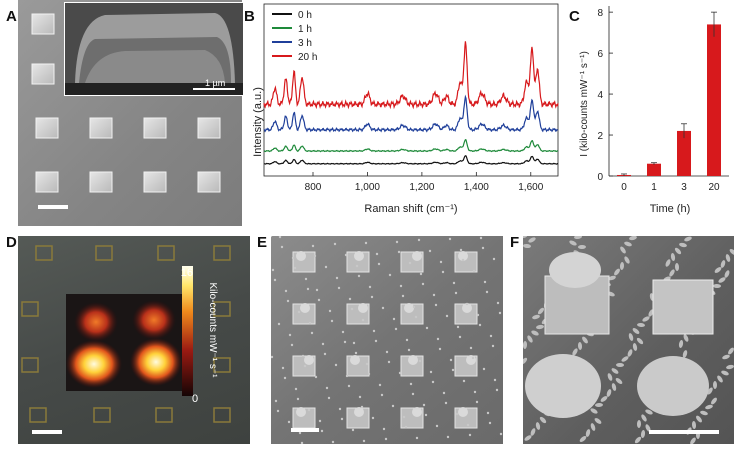  What do you see at coordinates (305, 29) in the screenshot?
I see `panel-b-legend-label: 1 h` at bounding box center [305, 29].